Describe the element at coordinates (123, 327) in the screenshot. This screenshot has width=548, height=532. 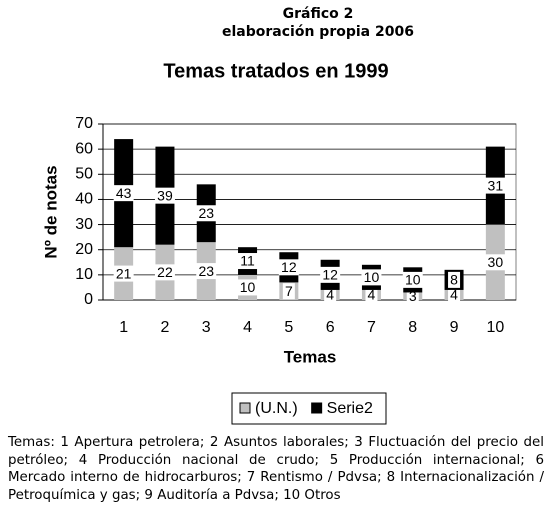
I see `x-tick-label: 1` at that location.